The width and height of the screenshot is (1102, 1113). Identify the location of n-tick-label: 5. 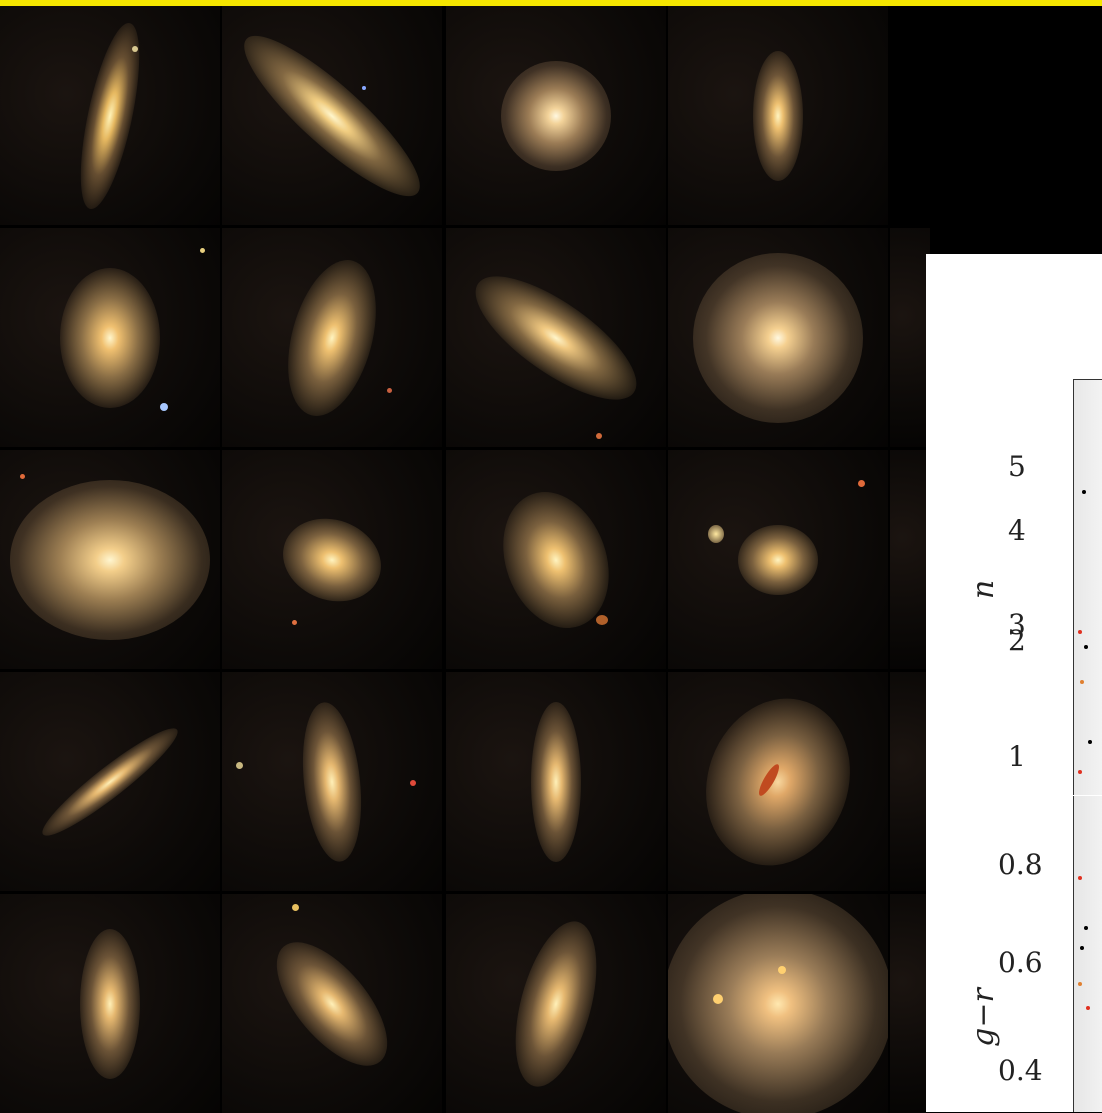
(1017, 466).